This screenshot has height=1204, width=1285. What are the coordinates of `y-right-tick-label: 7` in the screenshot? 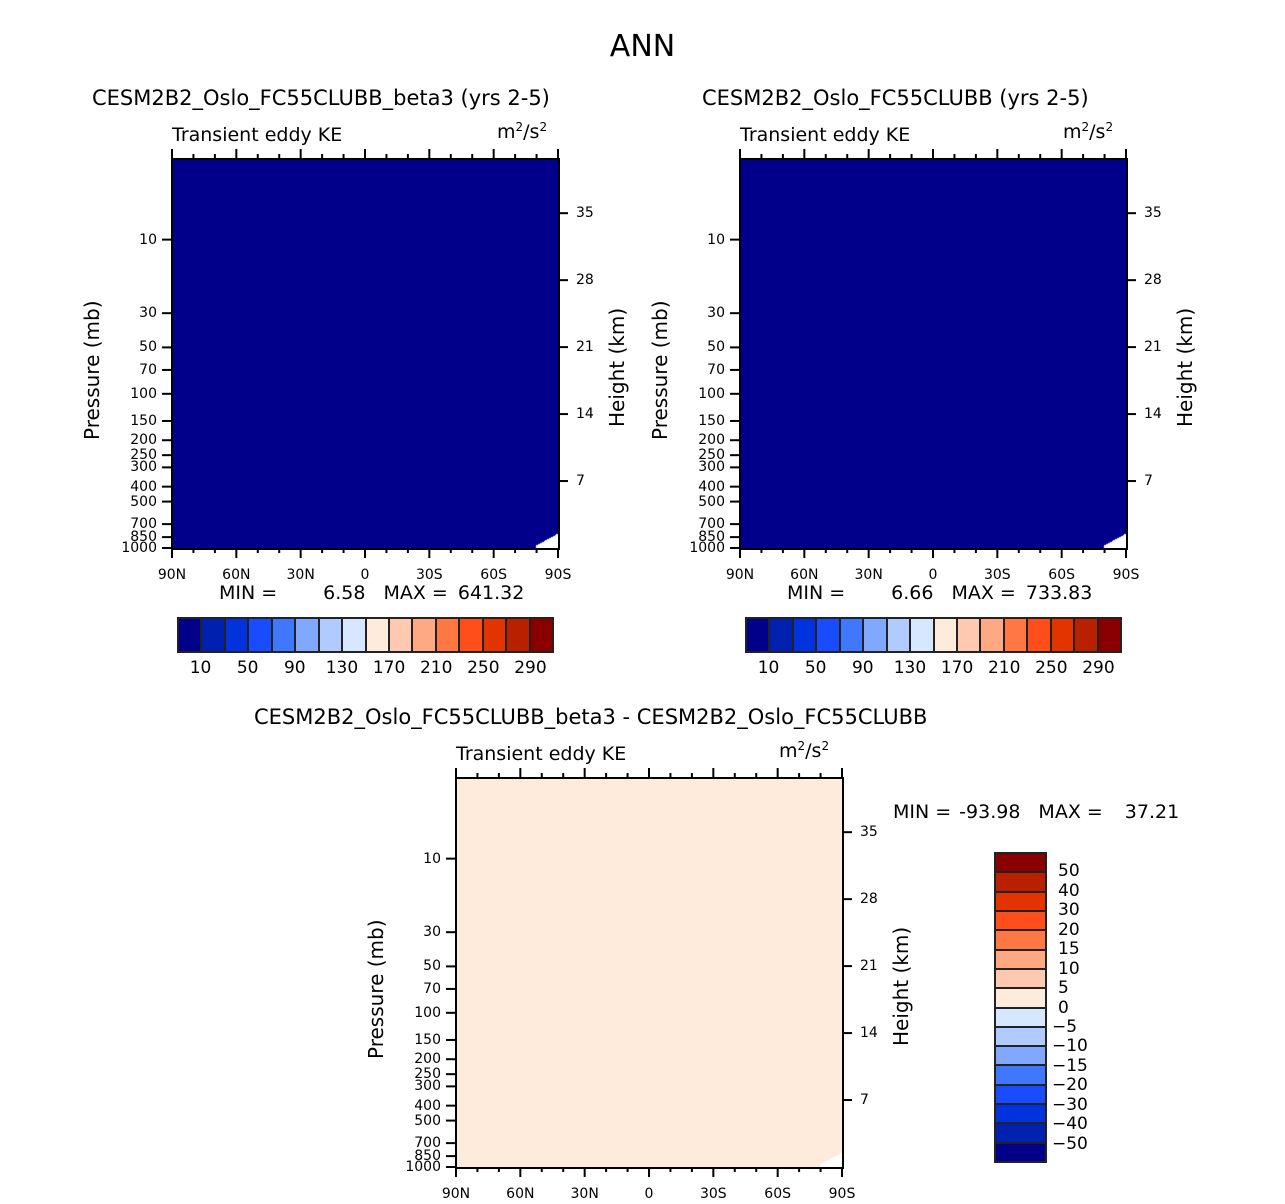 It's located at (1148, 481).